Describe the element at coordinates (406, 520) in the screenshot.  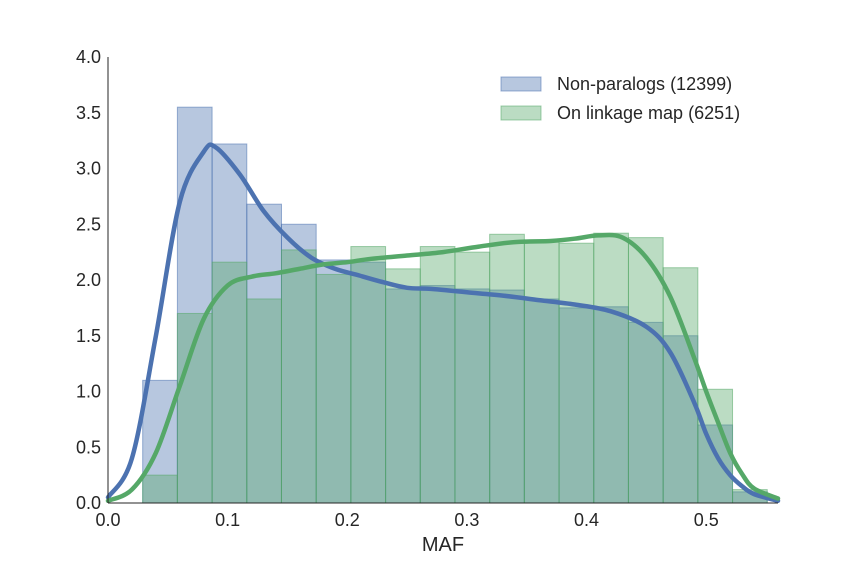
I see `x-tick-labels: 0.0 0.1 0.2 0.3 0.4 0.5` at that location.